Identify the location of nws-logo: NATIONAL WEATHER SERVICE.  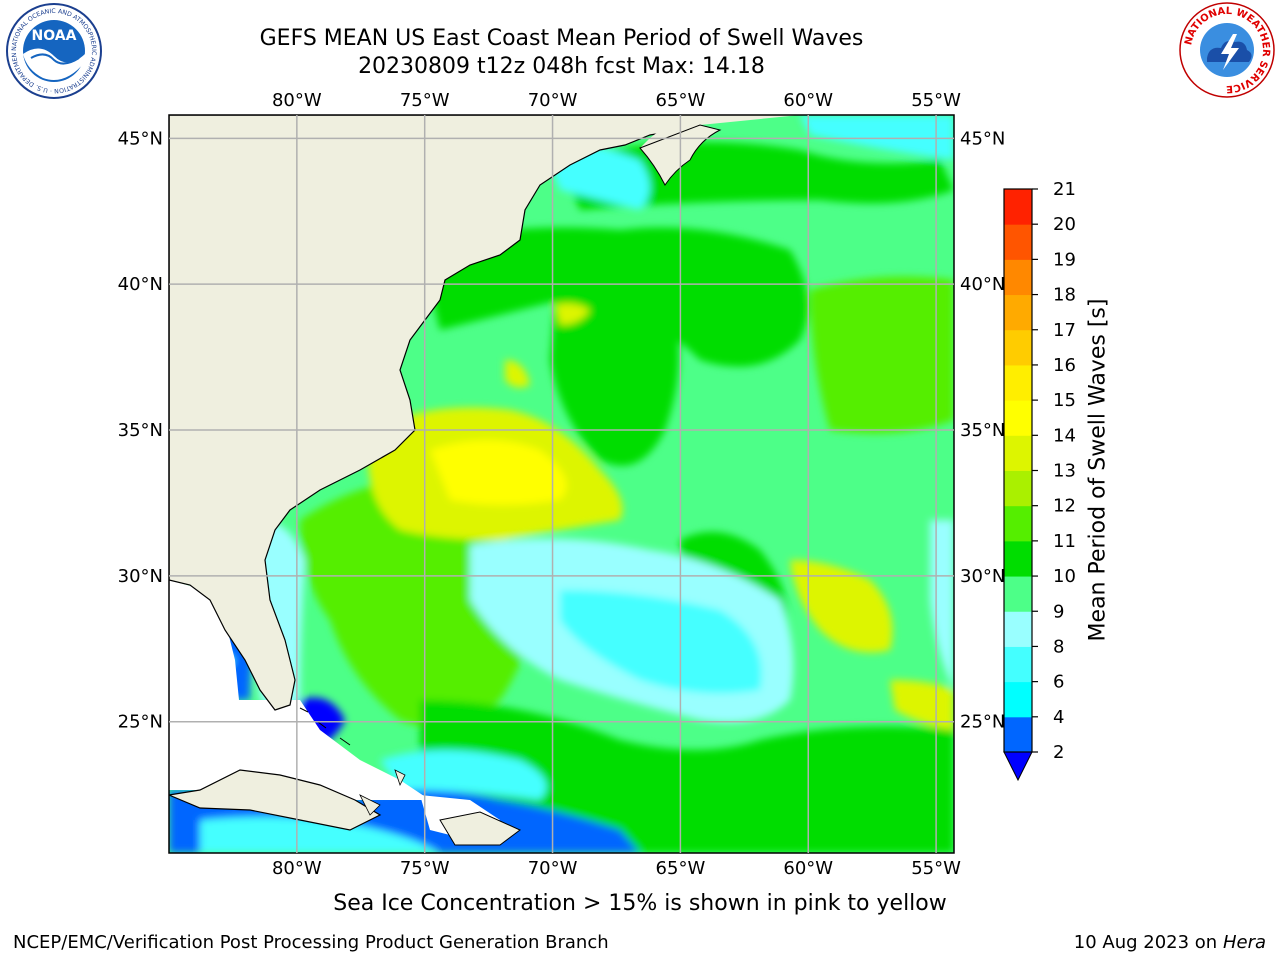
(1227, 50).